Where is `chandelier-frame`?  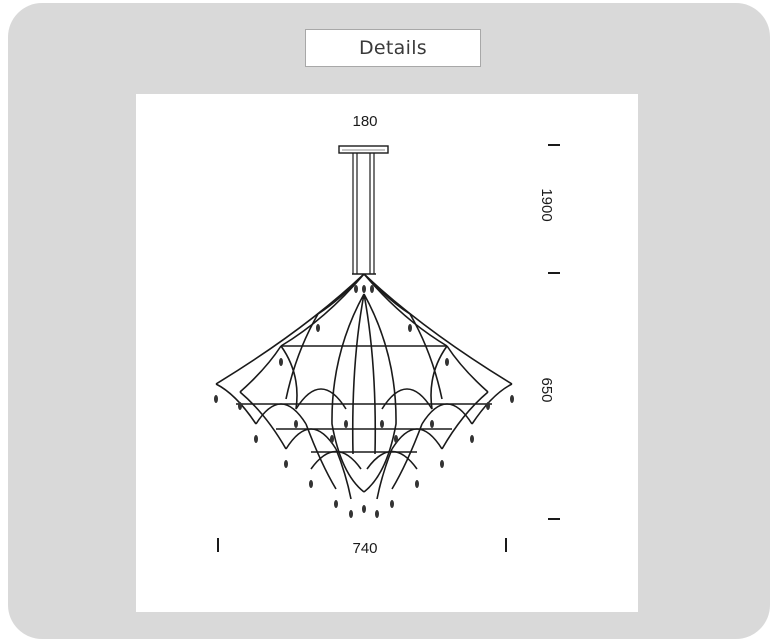
chandelier-frame is located at coordinates (364, 386).